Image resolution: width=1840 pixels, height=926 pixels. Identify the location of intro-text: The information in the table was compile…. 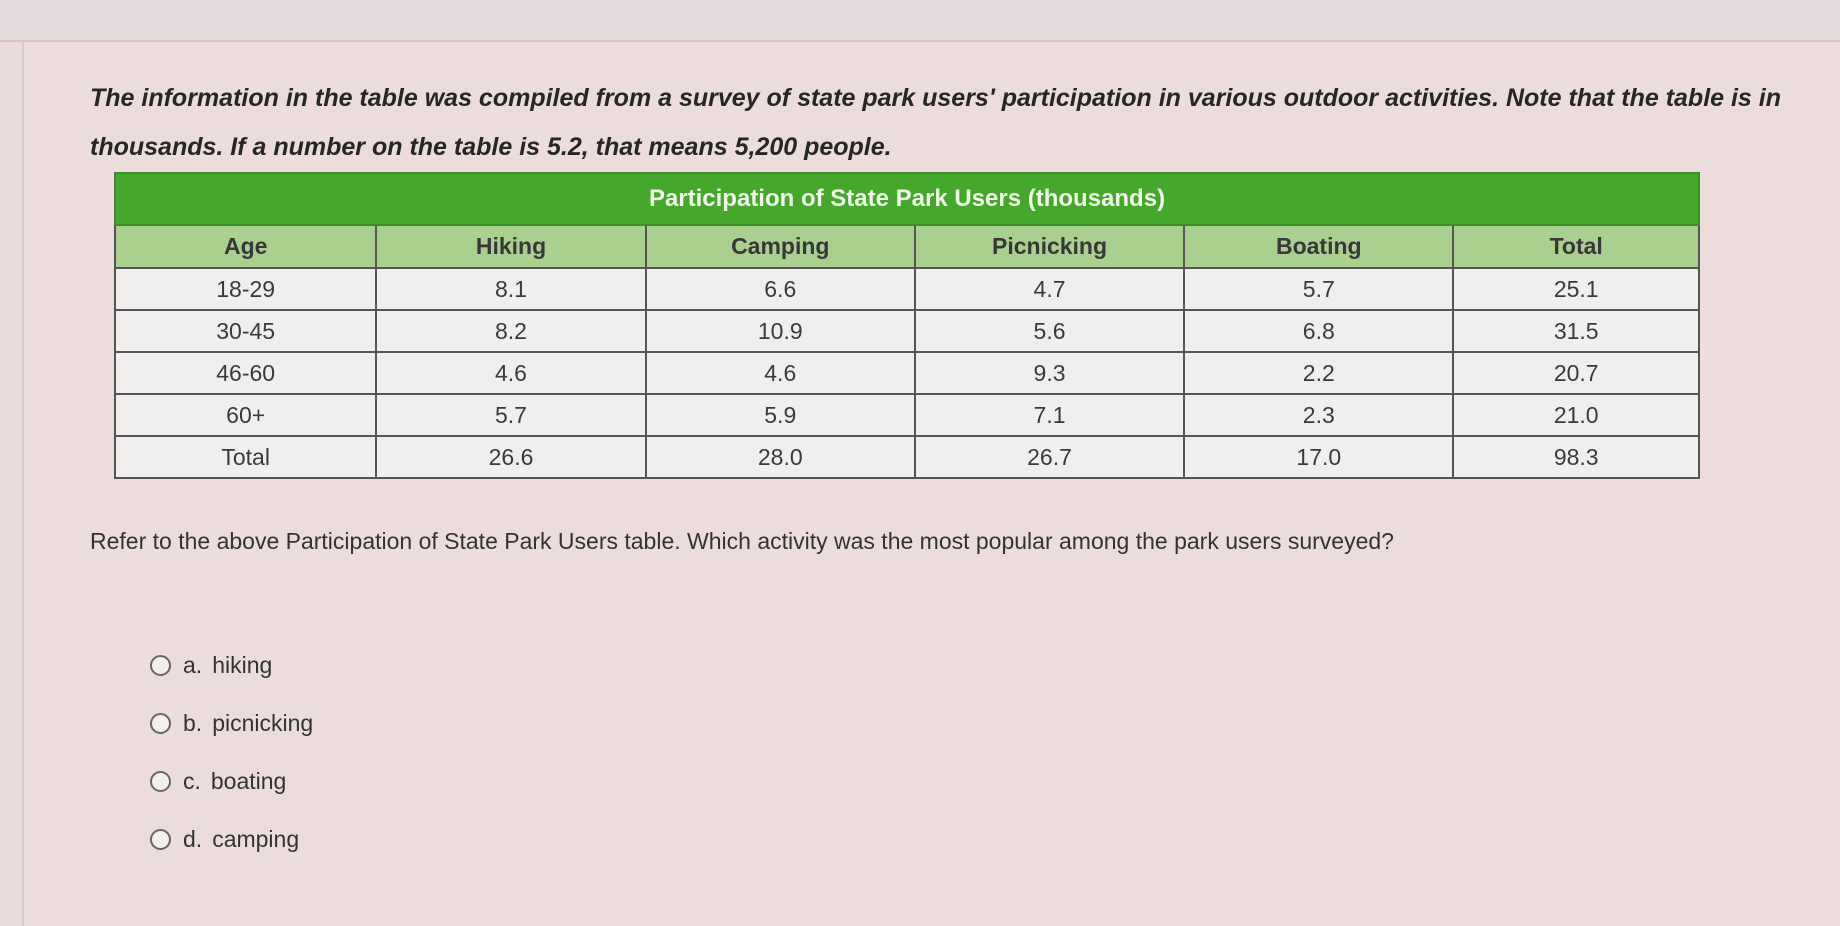
(936, 122).